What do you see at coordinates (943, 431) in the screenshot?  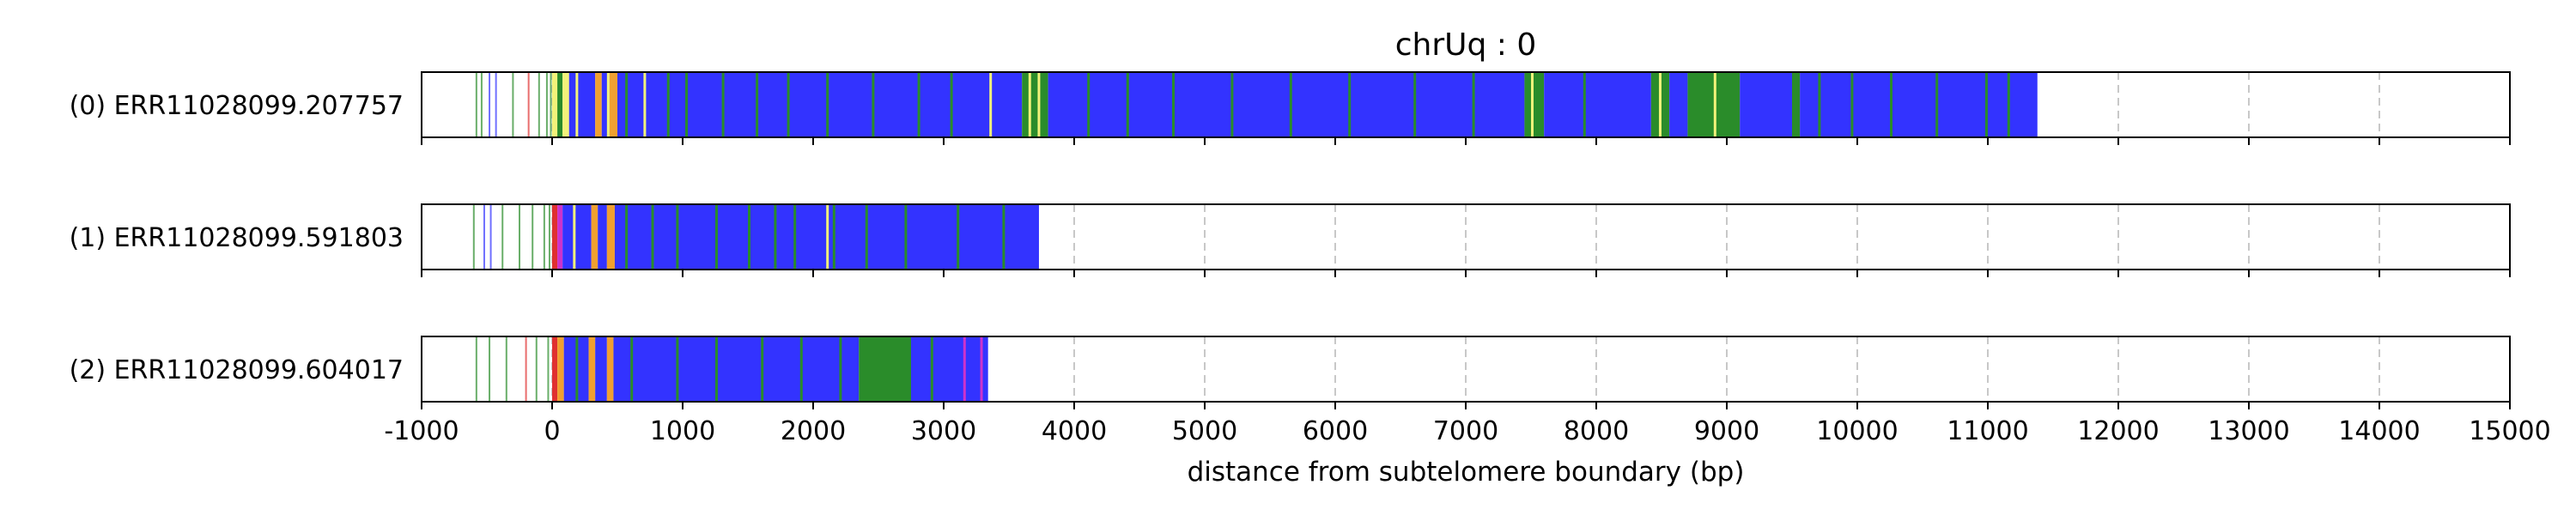 I see `x-tick-label: 3000` at bounding box center [943, 431].